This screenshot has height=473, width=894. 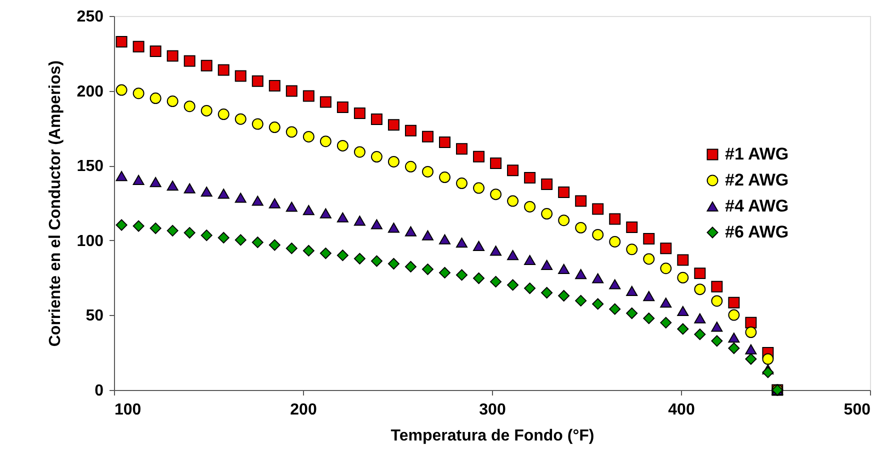 I want to click on y-tick-label: 0, so click(x=99, y=391).